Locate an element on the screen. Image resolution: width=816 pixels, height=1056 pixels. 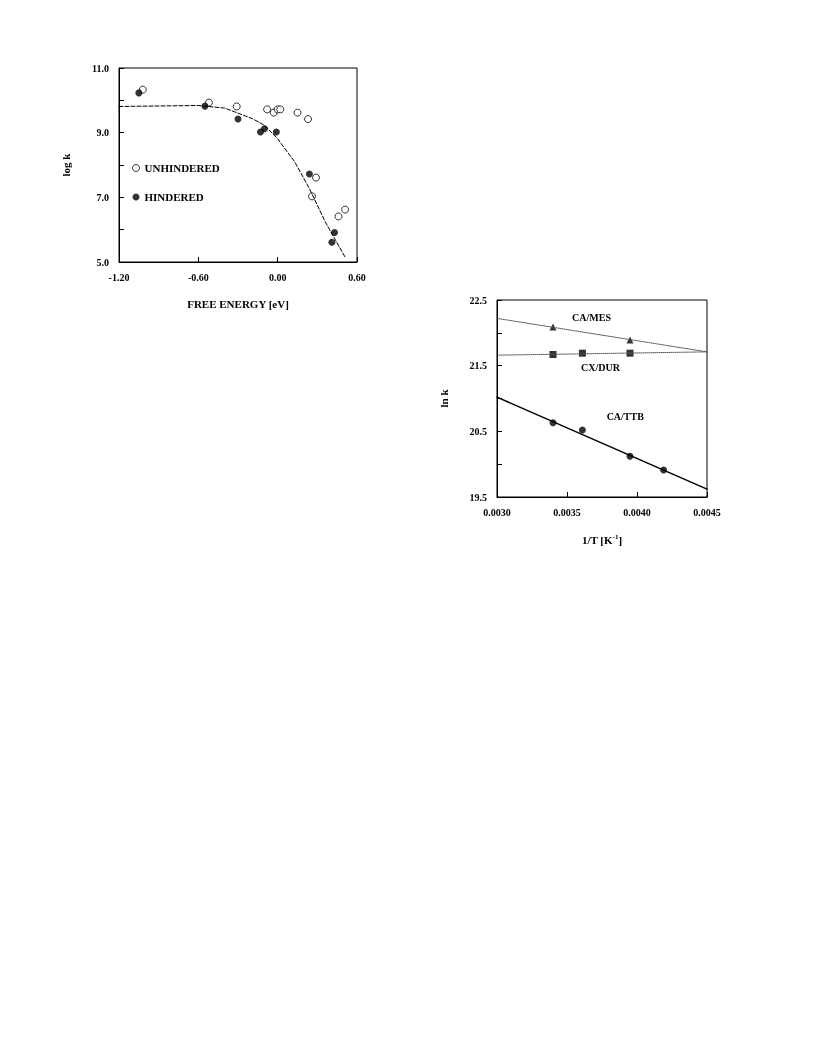
y-tick-label: 11.0 is located at coordinates (100, 68).